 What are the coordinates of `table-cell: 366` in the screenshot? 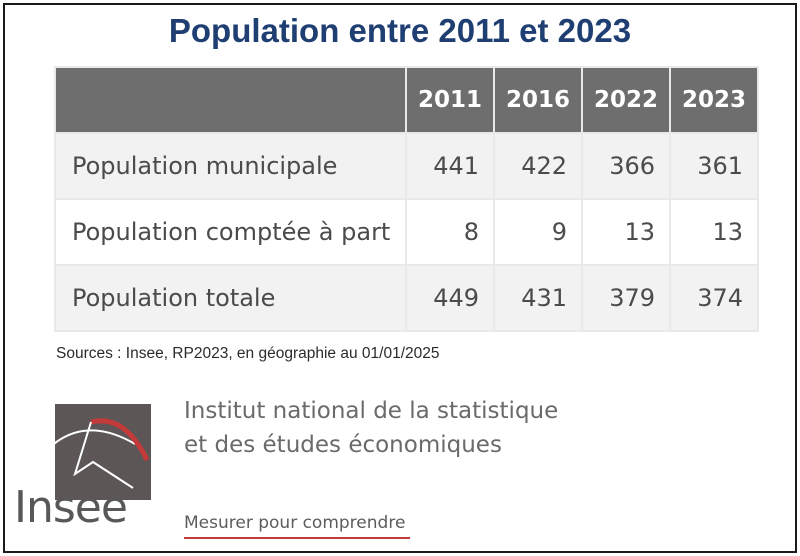 It's located at (626, 166).